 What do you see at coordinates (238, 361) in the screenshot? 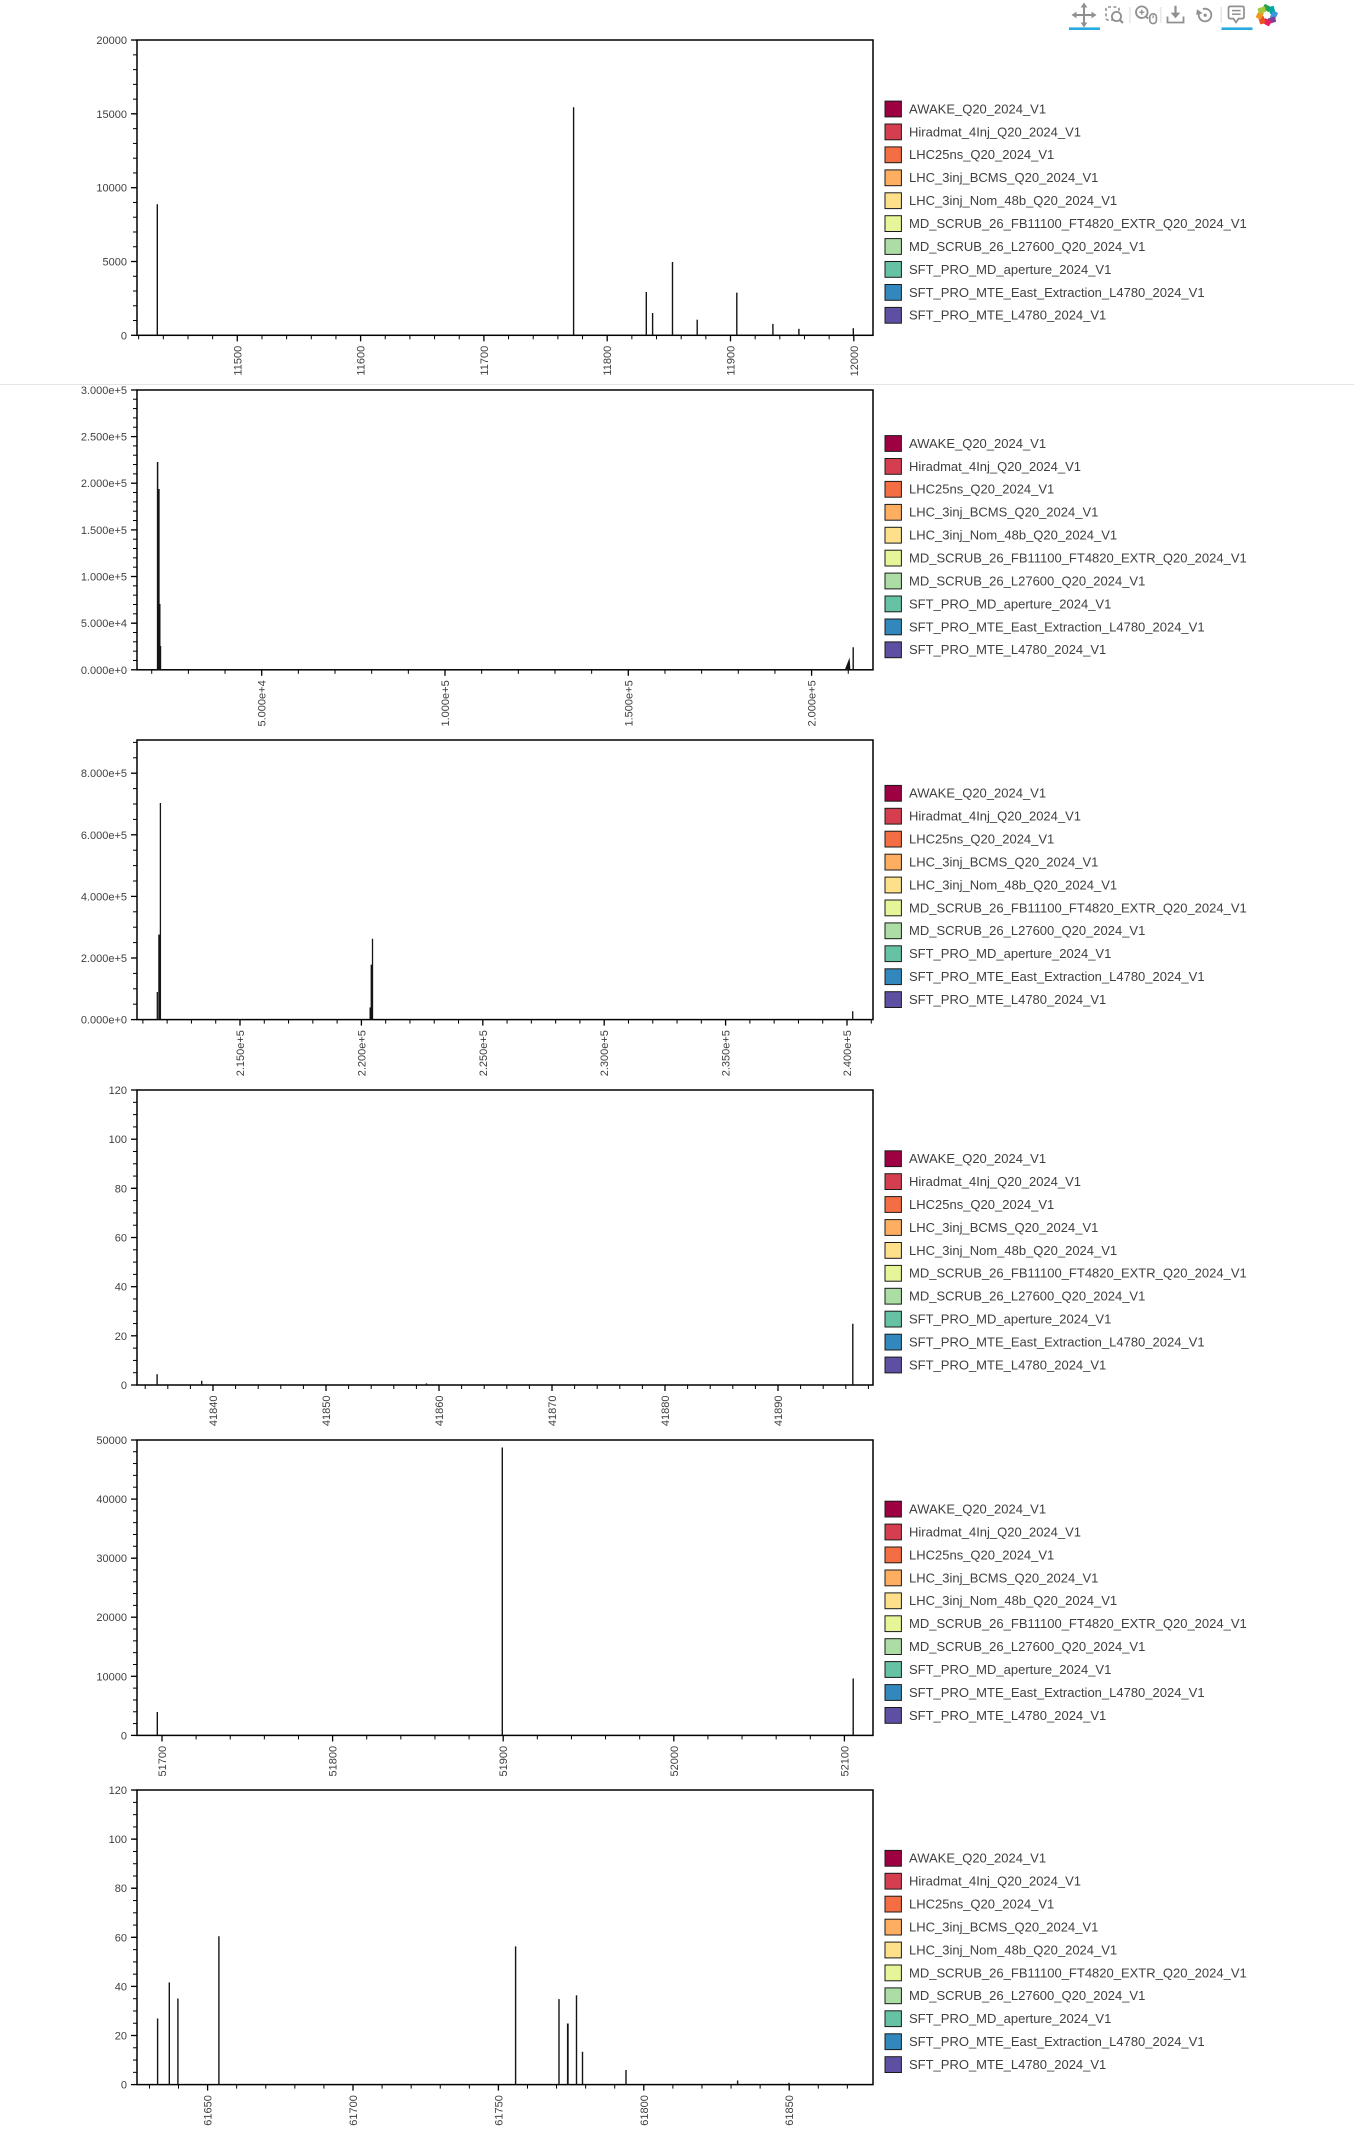
I see `svg-text: 11500` at bounding box center [238, 361].